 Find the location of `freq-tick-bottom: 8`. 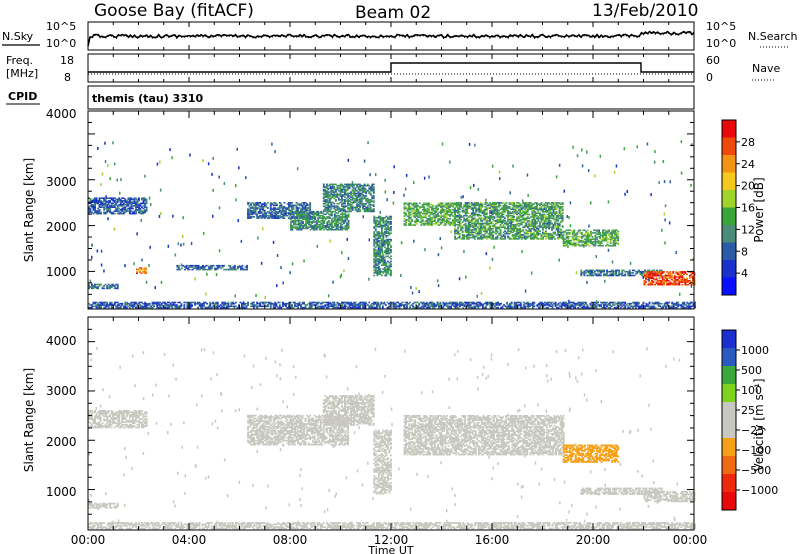

freq-tick-bottom: 8 is located at coordinates (67, 77).